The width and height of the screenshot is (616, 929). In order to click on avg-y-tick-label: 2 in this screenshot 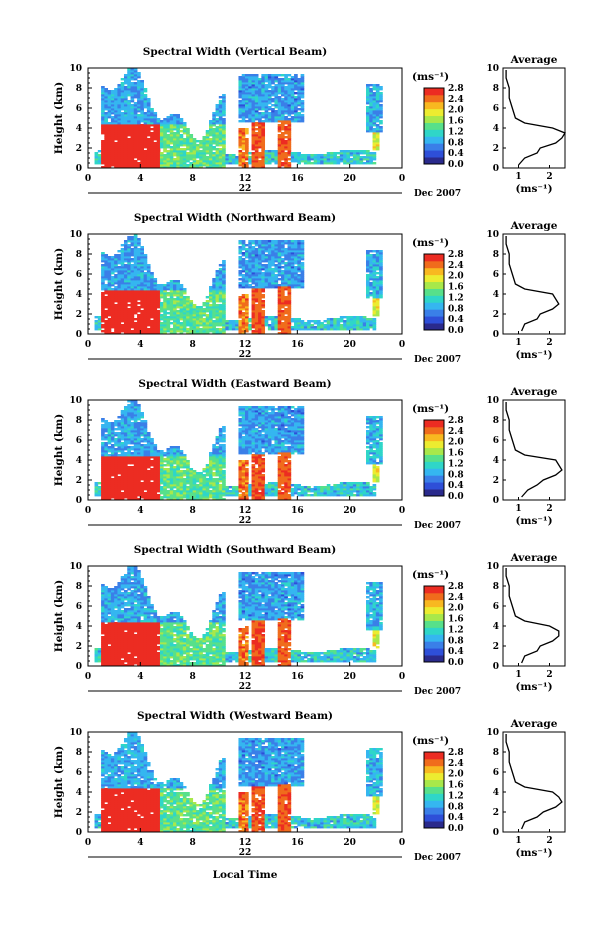, I will do `click(496, 315)`.